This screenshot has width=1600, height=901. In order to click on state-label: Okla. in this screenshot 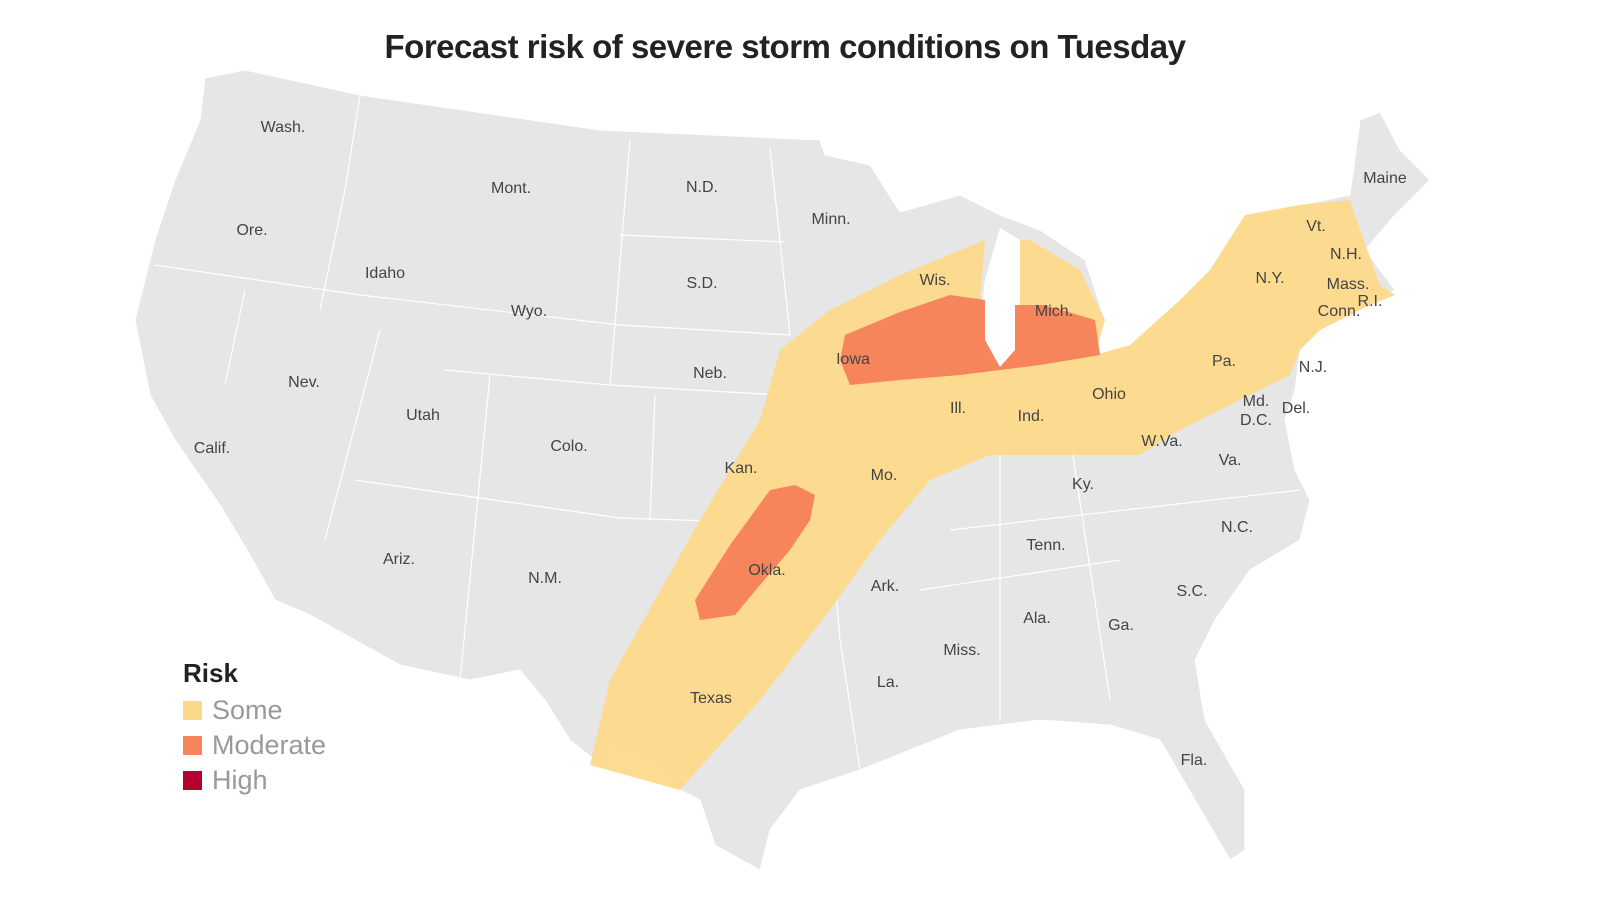, I will do `click(766, 570)`.